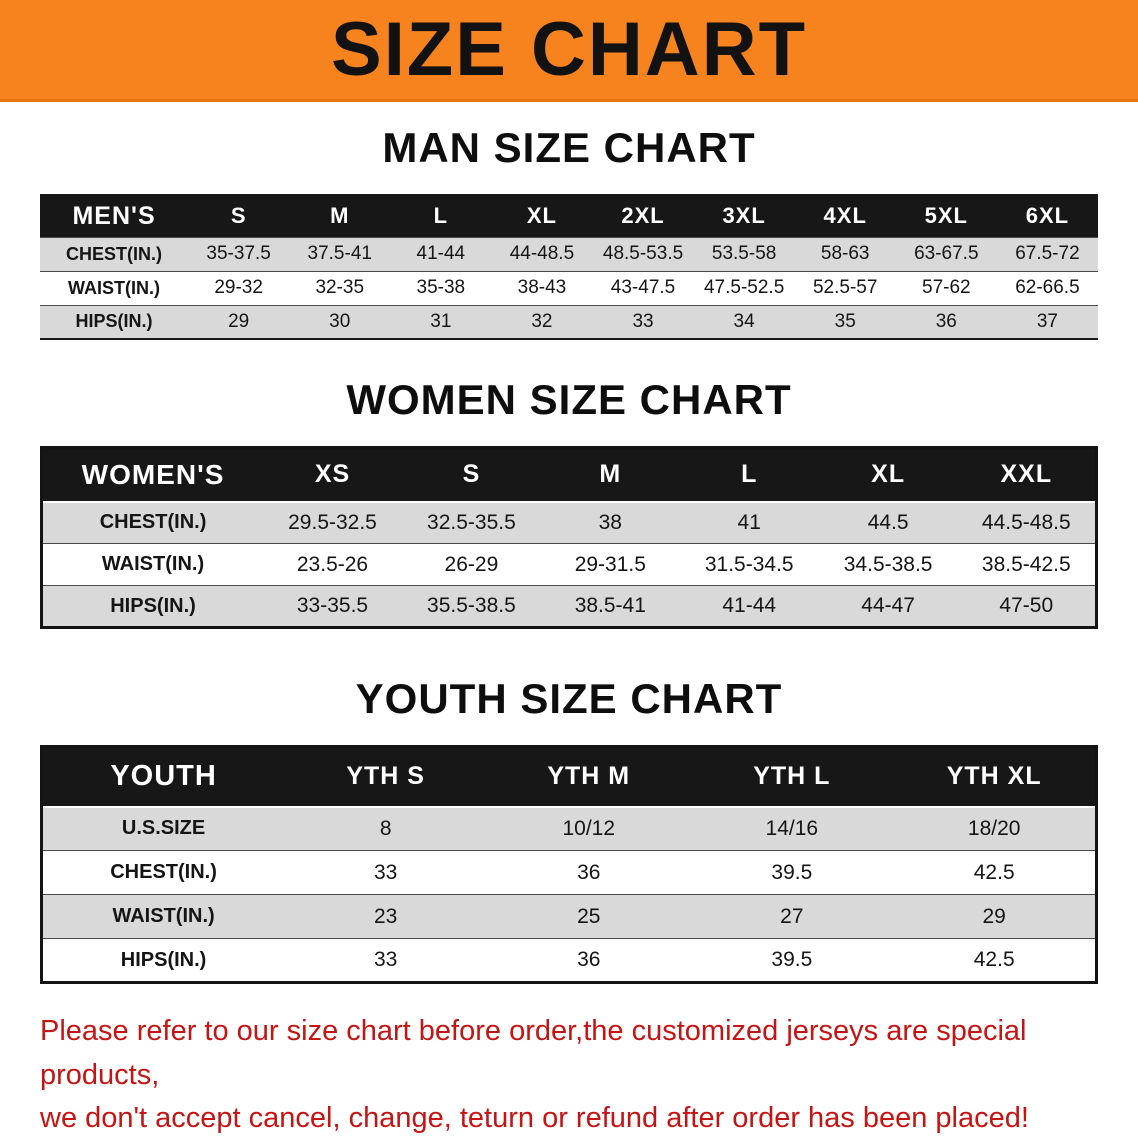  What do you see at coordinates (569, 322) in the screenshot?
I see `table-row: HIPS(IN.) 29 30 31 32 33 34 35 36 37` at bounding box center [569, 322].